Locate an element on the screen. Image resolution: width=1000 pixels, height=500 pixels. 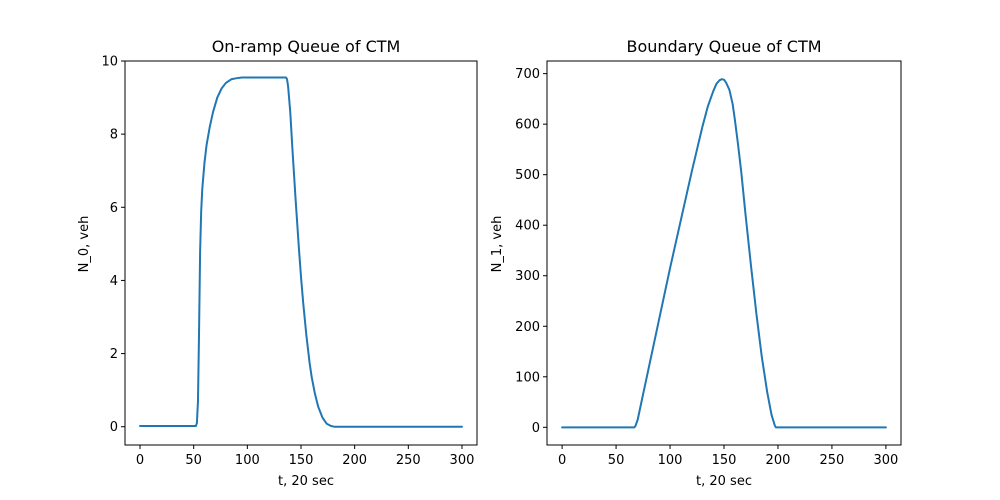
y-tick-label: 300 is located at coordinates (527, 276).